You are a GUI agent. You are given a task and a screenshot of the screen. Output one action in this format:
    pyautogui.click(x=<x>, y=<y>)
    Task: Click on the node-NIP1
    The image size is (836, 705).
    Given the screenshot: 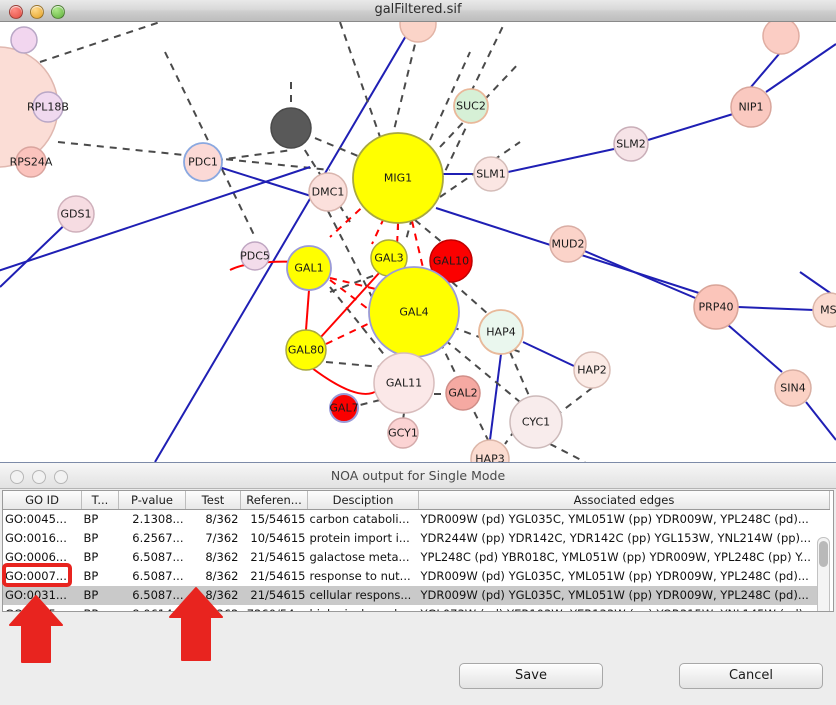 What is the action you would take?
    pyautogui.click(x=751, y=107)
    